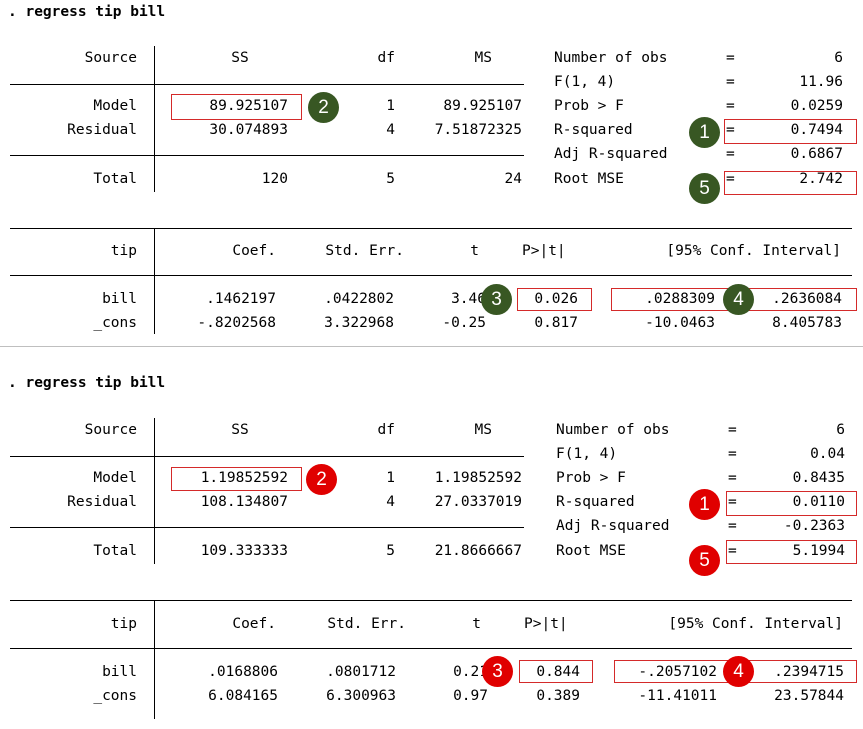  Describe the element at coordinates (613, 526) in the screenshot. I see `stat-label: Adj R-squared` at that location.